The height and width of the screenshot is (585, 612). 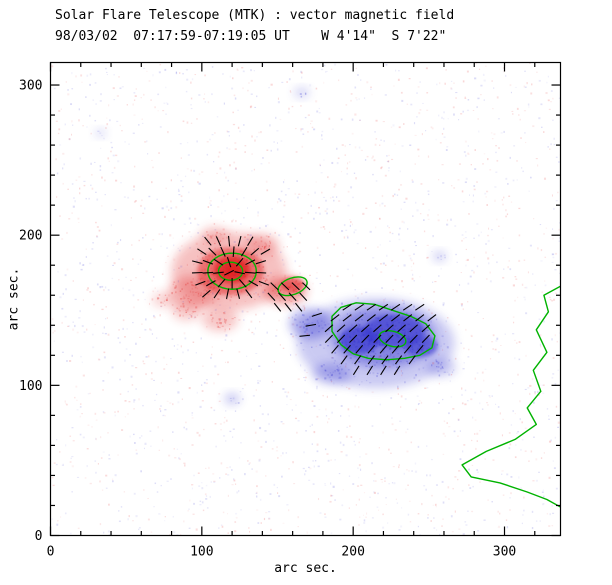 What do you see at coordinates (201, 552) in the screenshot?
I see `x-tick-label: 100` at bounding box center [201, 552].